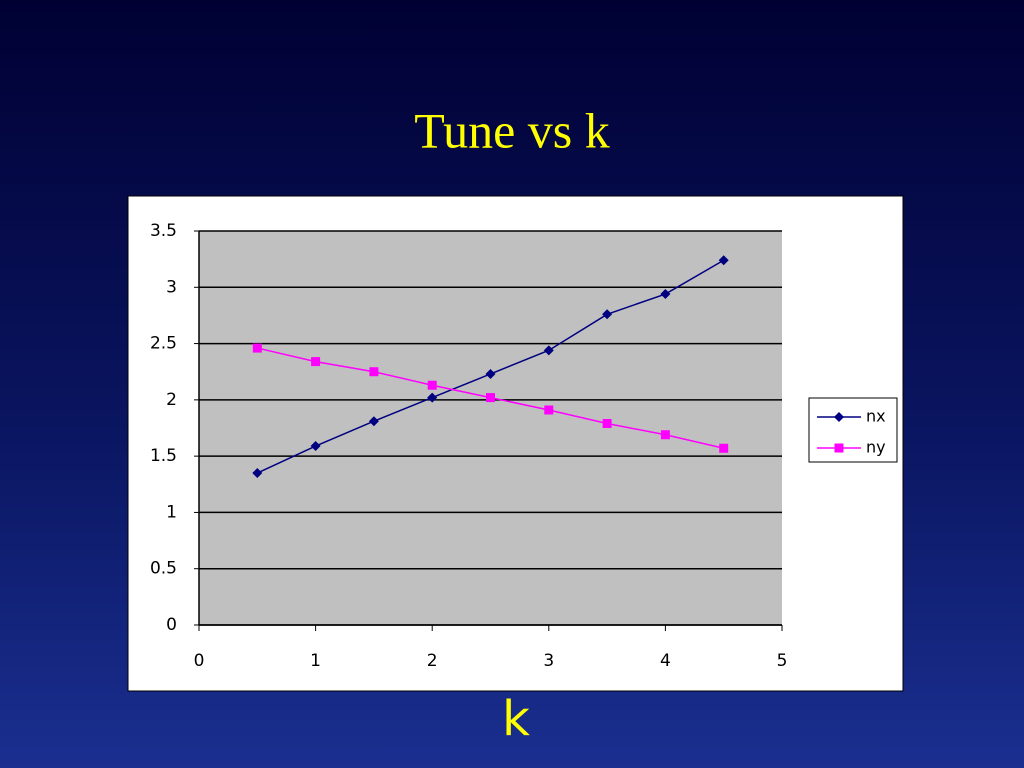 The height and width of the screenshot is (768, 1024). Describe the element at coordinates (876, 416) in the screenshot. I see `legend-label: nx` at that location.